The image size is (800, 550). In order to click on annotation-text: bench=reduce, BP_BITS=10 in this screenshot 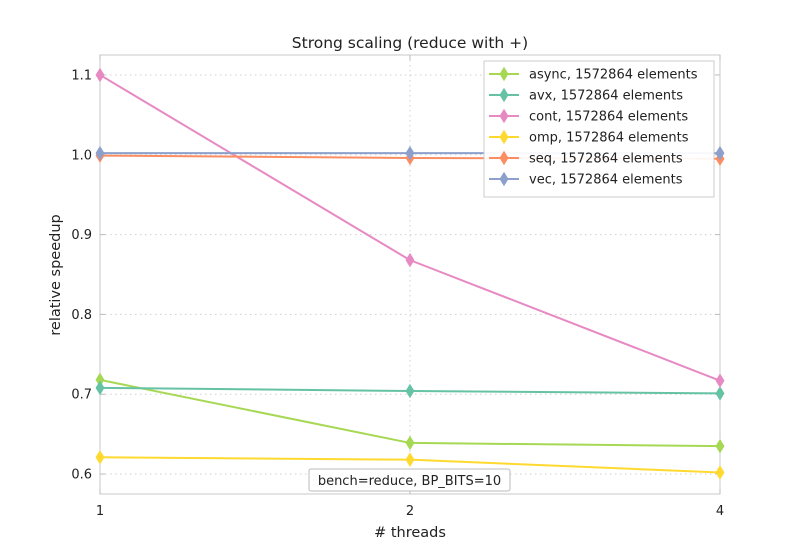, I will do `click(409, 481)`.